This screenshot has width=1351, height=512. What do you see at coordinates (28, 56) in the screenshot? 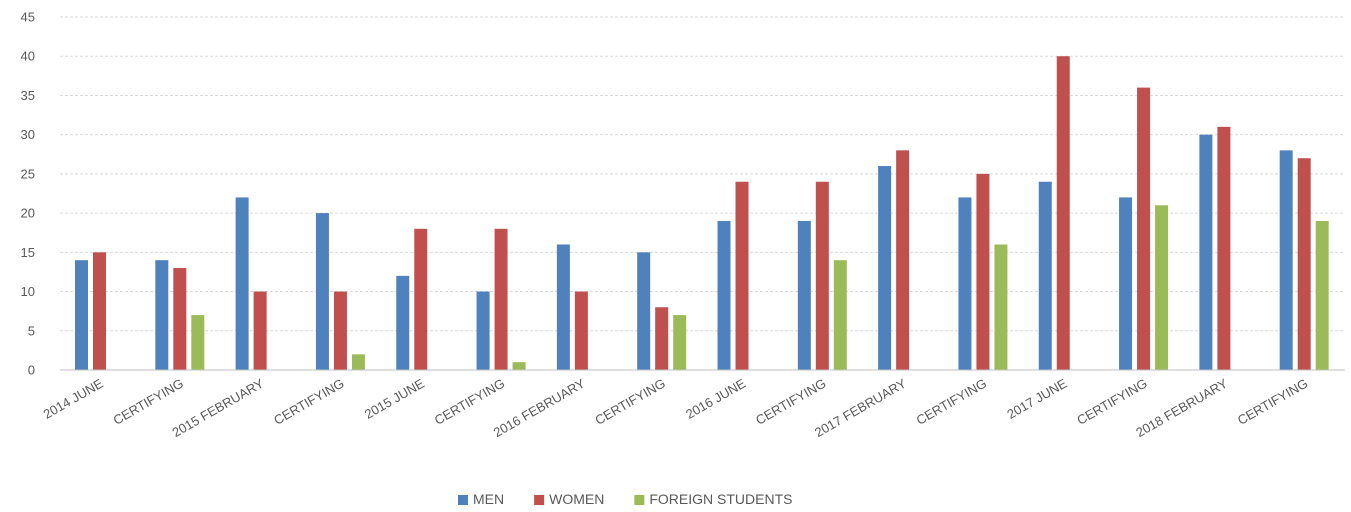
I see `y-tick-label: 40` at bounding box center [28, 56].